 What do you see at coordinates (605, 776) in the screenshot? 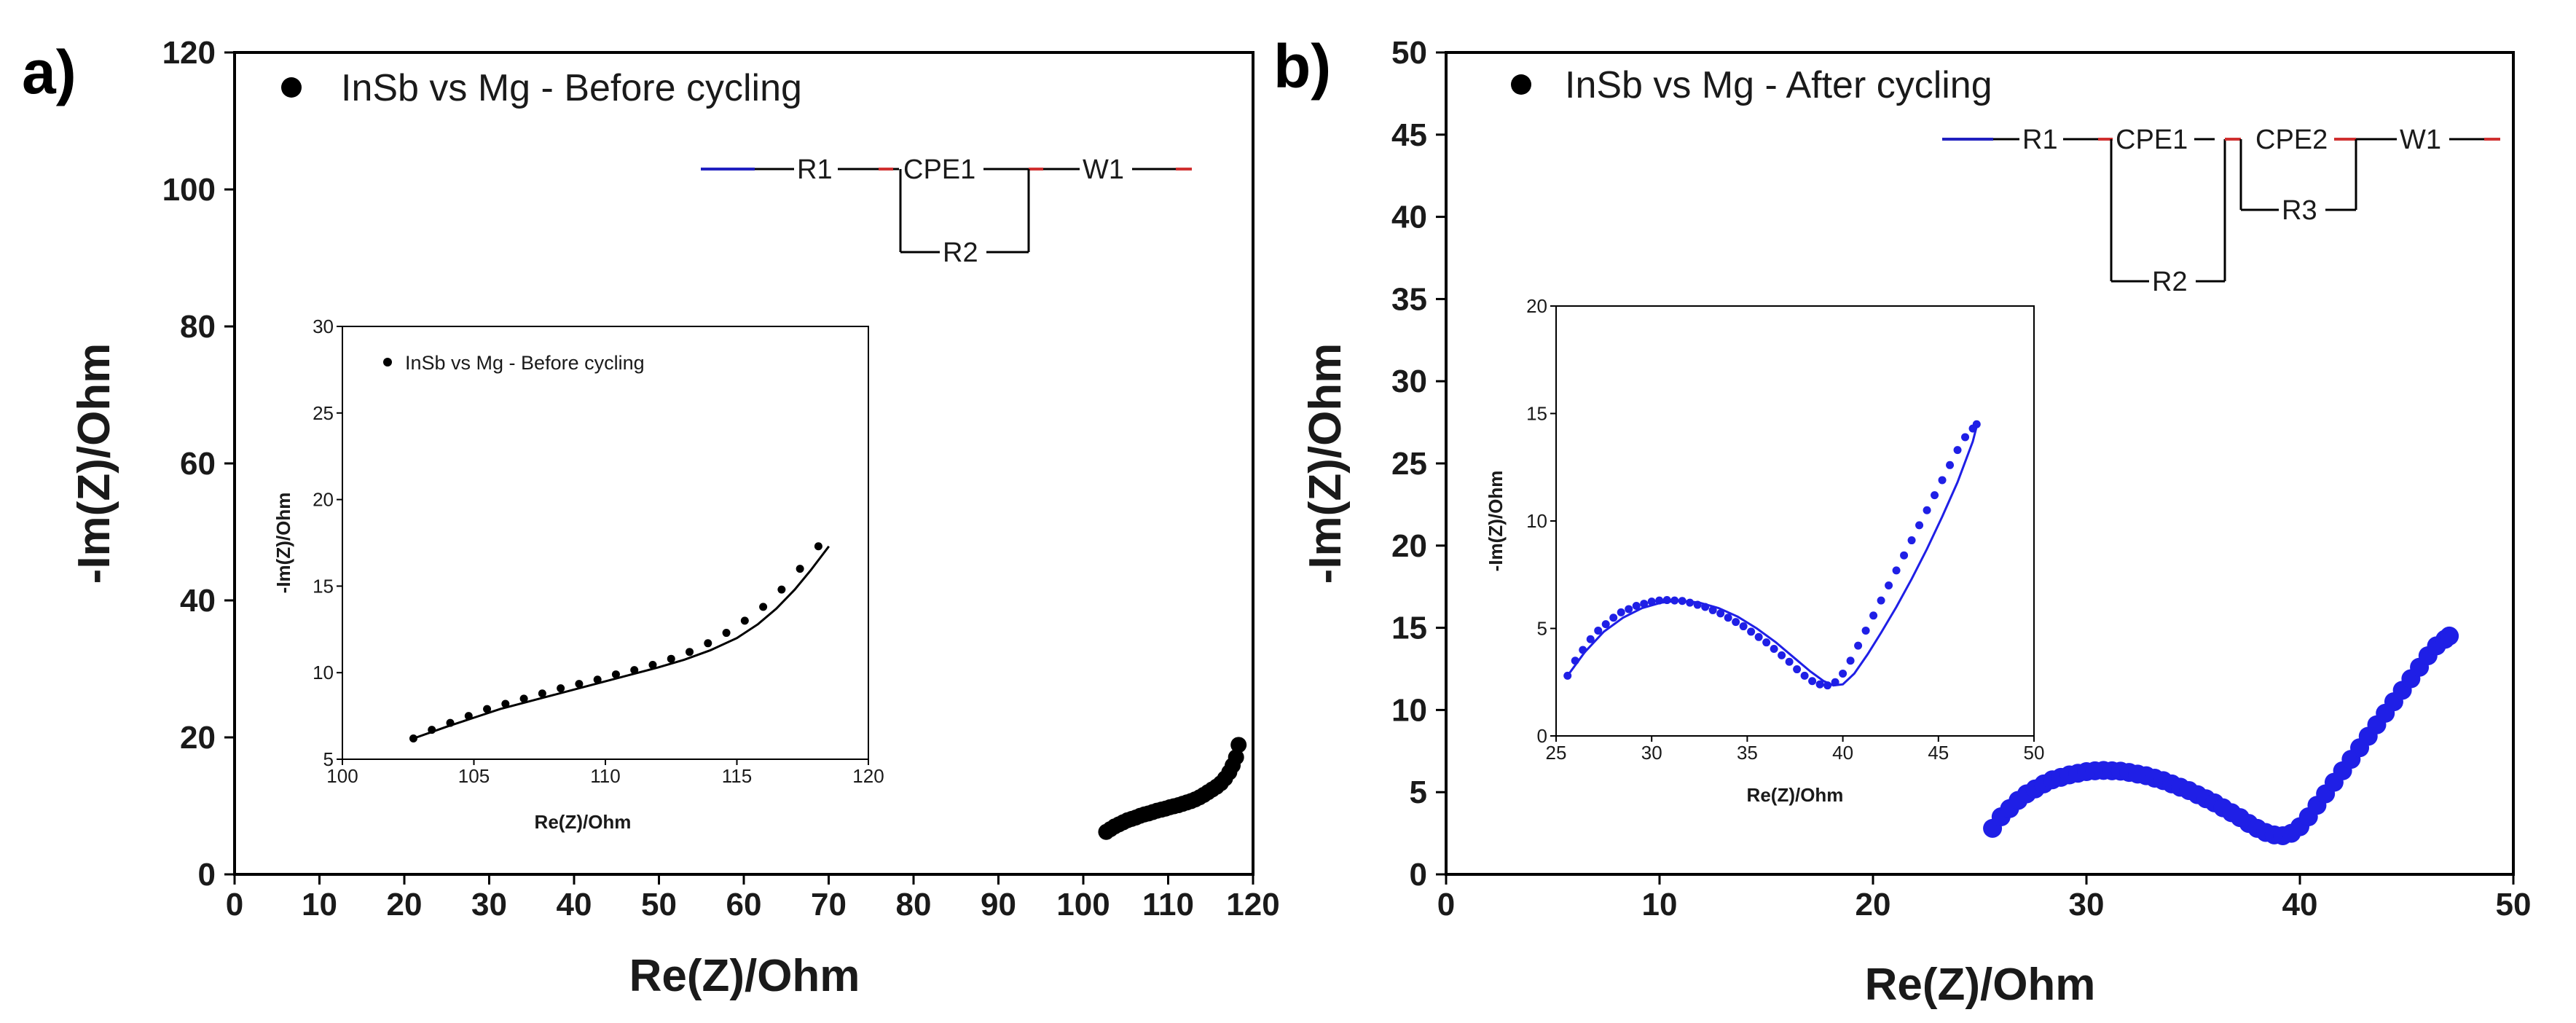
I see `inset-x-tick-label: 110` at bounding box center [605, 776].